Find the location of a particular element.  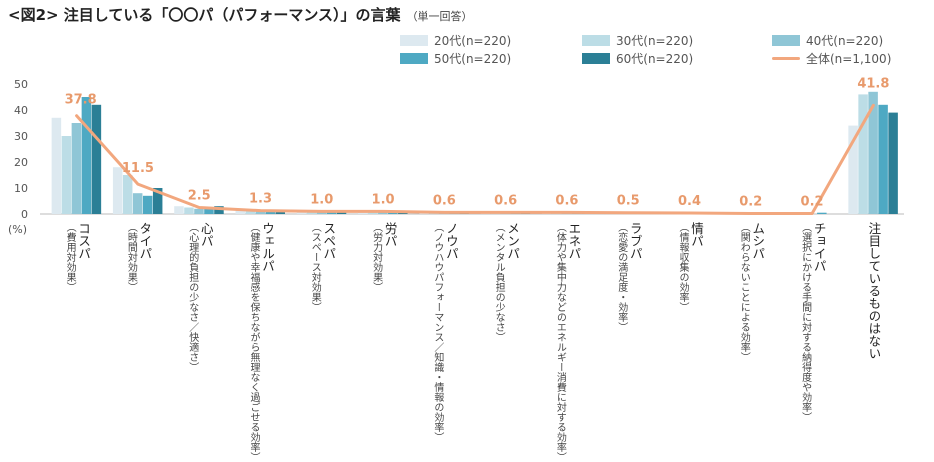

legend-label-40s: 40代(n=220) is located at coordinates (845, 41).